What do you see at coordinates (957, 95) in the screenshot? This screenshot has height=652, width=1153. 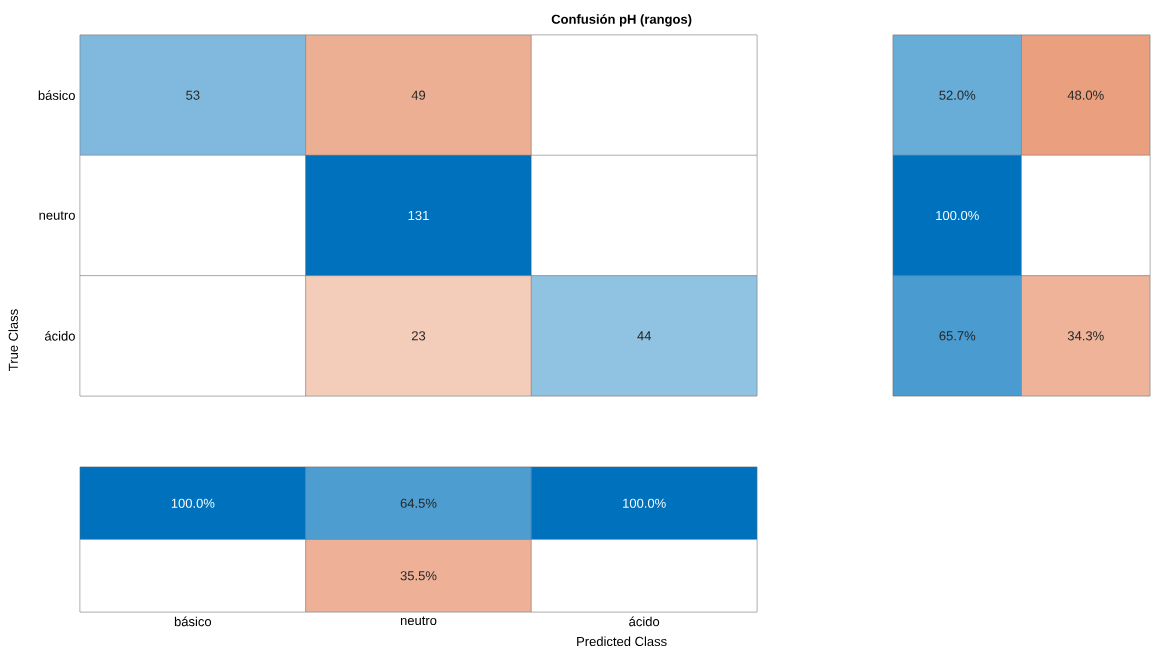 I see `data-label: 52.0%` at bounding box center [957, 95].